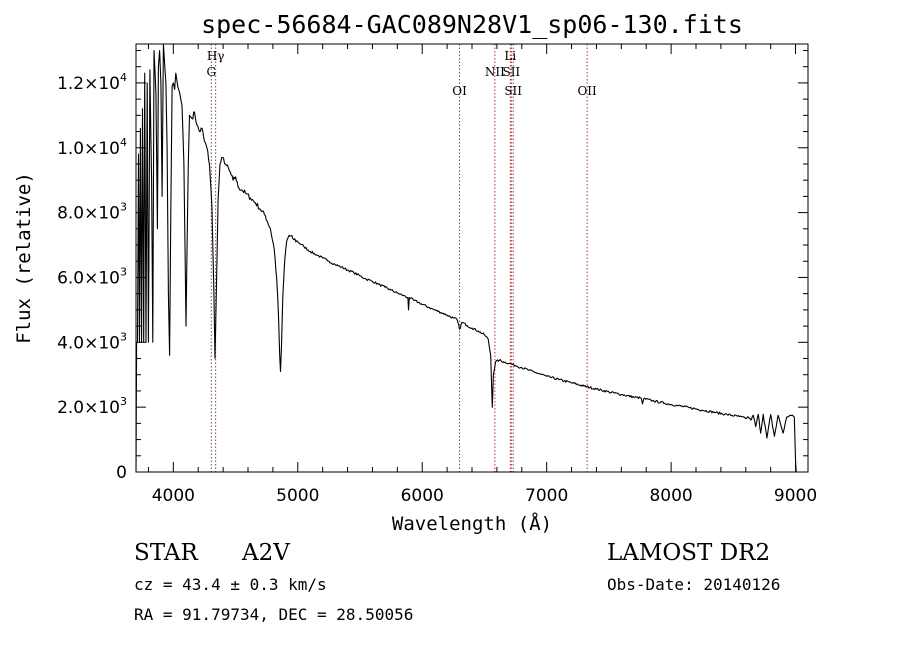  I want to click on spectral-line-label-0: Hγ, so click(216, 56).